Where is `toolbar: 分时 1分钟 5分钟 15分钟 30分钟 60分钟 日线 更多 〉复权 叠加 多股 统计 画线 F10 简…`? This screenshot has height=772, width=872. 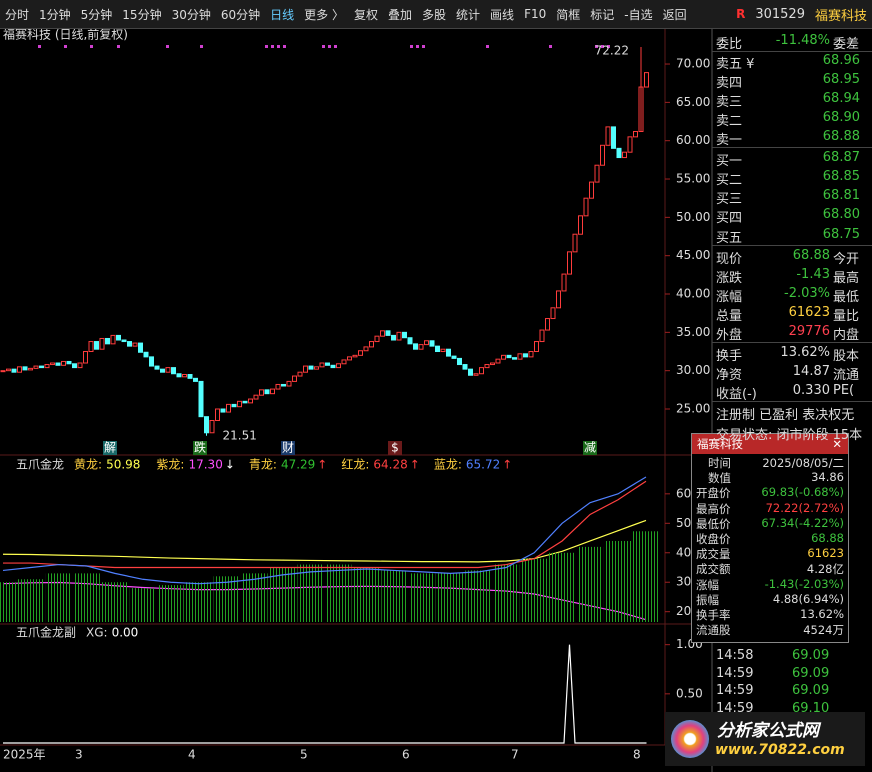 toolbar: 分时 1分钟 5分钟 15分钟 30分钟 60分钟 日线 更多 〉复权 叠加 多股 统计 画线 F10 简… is located at coordinates (436, 14).